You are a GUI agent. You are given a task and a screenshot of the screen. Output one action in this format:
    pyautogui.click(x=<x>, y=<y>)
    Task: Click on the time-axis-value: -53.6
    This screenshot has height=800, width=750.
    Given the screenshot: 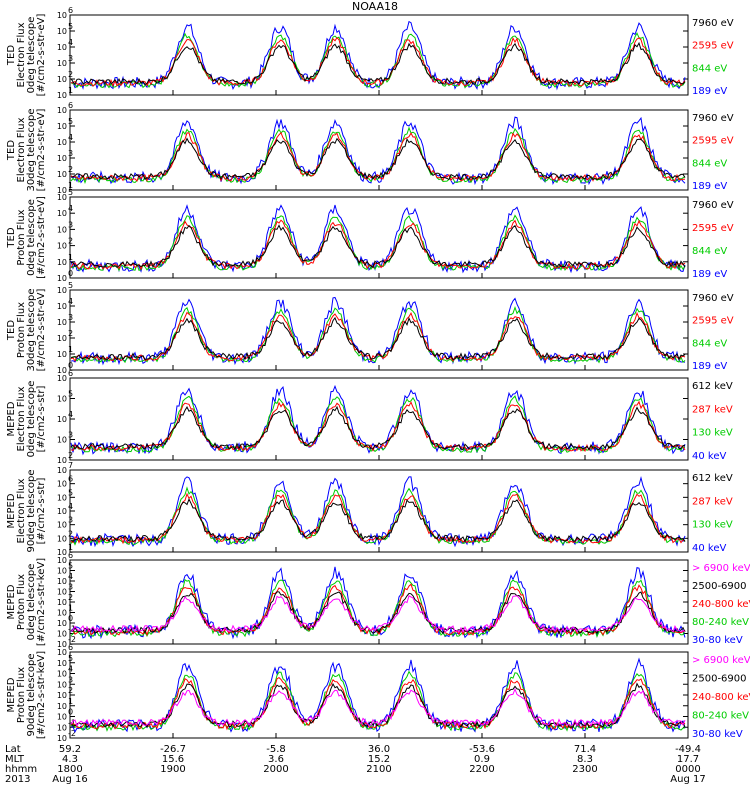 What is the action you would take?
    pyautogui.click(x=482, y=749)
    